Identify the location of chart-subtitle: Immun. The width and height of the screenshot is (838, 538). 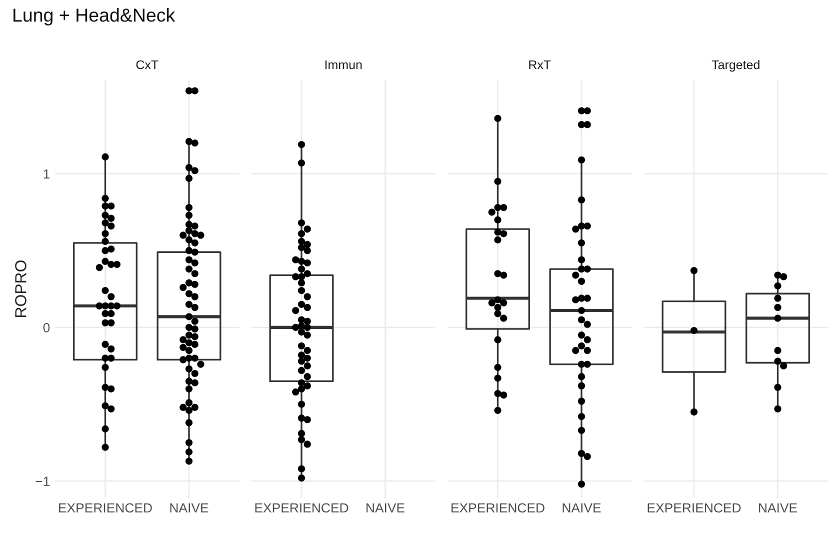
(343, 65).